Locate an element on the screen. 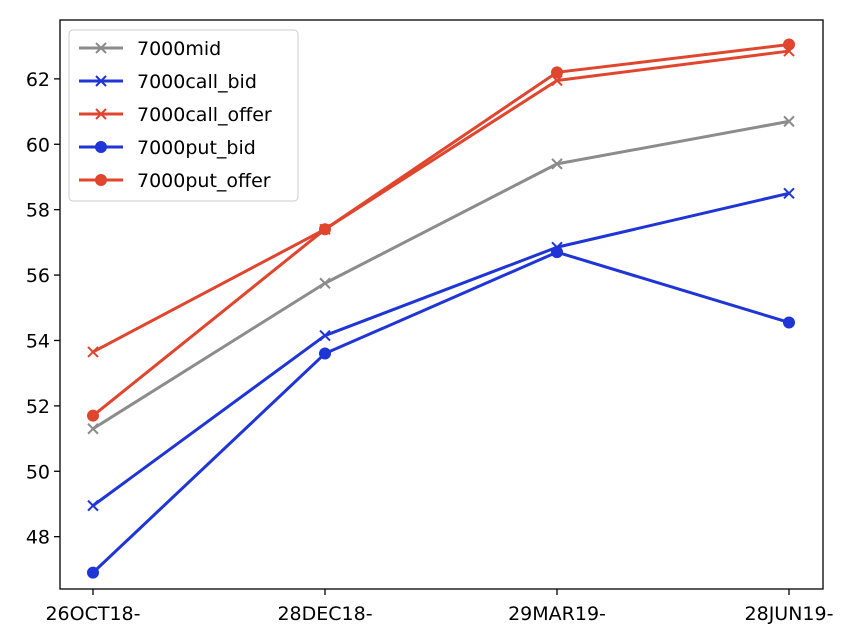  legend-item-7000call-bid: 7000call_bid is located at coordinates (168, 82).